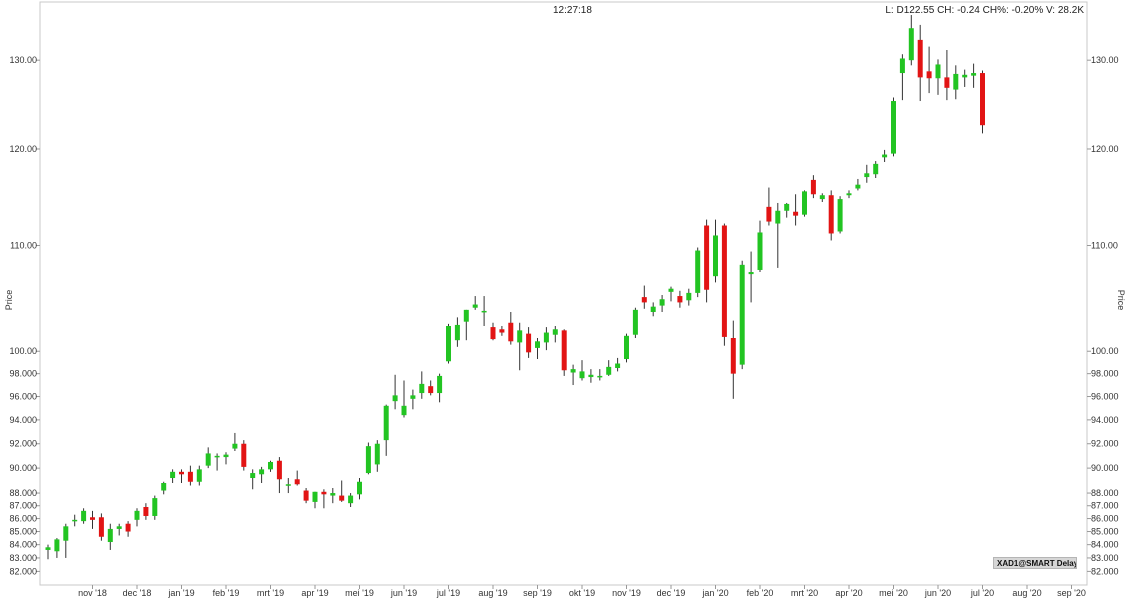 The height and width of the screenshot is (600, 1128). I want to click on y-tick-label: 88.000, so click(23, 493).